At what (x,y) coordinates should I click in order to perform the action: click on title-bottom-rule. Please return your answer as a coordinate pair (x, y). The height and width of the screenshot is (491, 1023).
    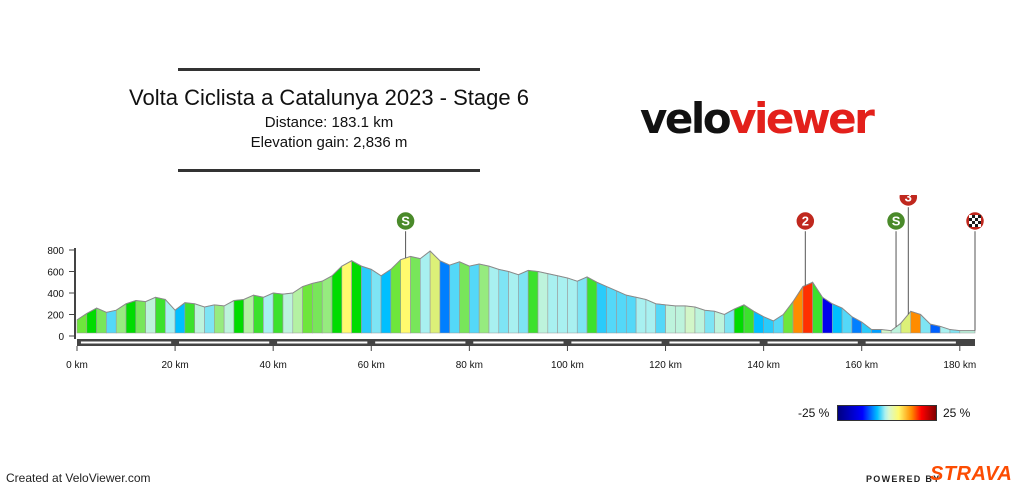
    Looking at the image, I should click on (329, 170).